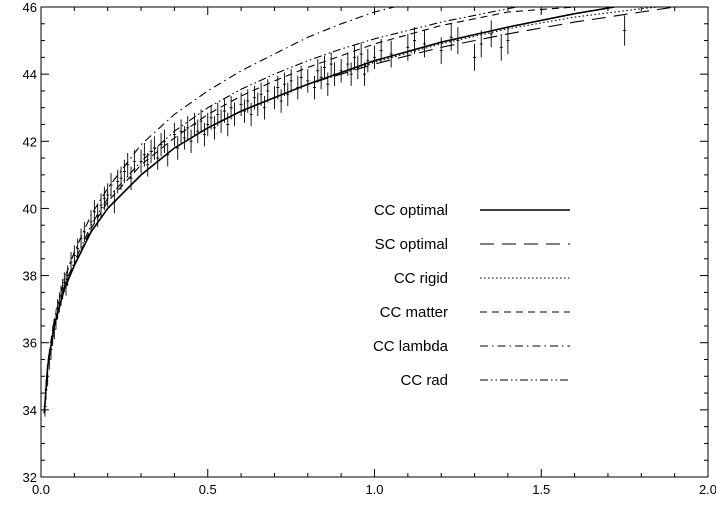 The image size is (716, 510). I want to click on x-tick-label: 2.0, so click(707, 489).